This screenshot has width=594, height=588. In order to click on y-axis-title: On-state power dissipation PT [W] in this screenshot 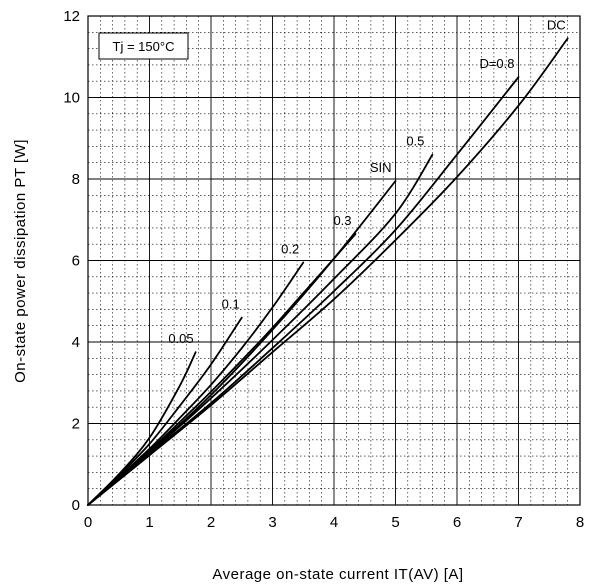, I will do `click(20, 261)`.